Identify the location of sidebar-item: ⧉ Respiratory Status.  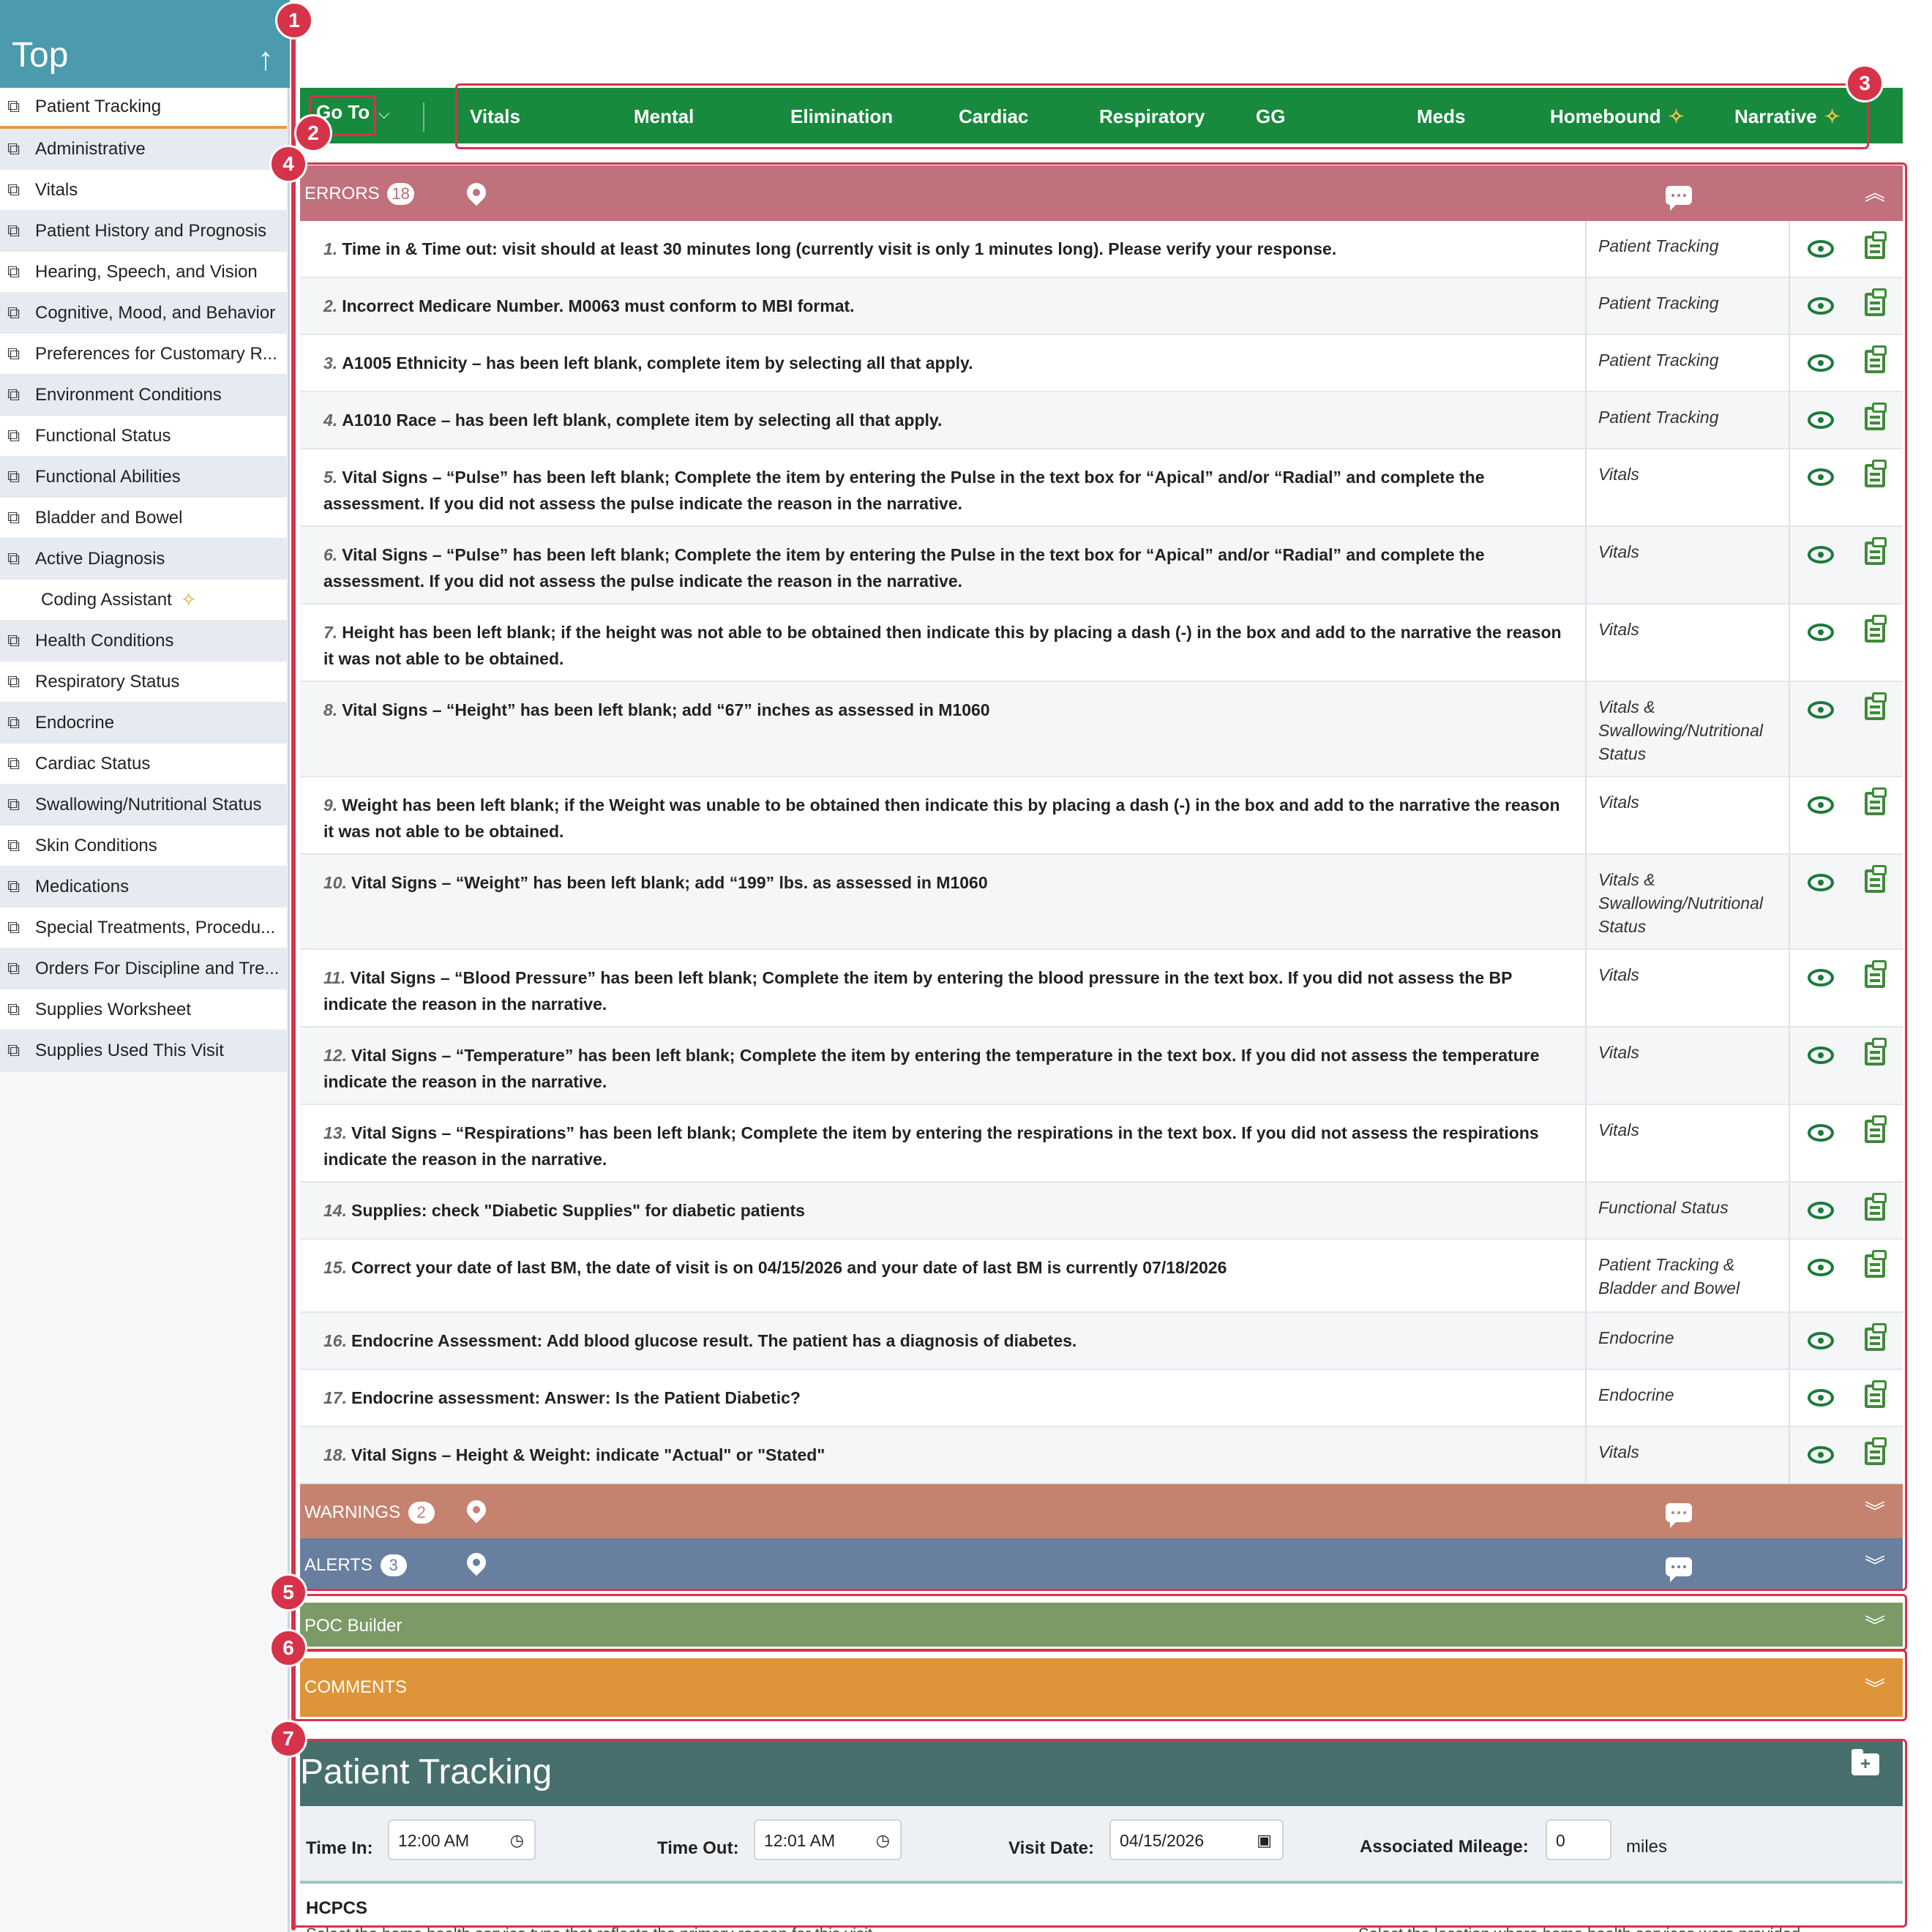
(143, 682).